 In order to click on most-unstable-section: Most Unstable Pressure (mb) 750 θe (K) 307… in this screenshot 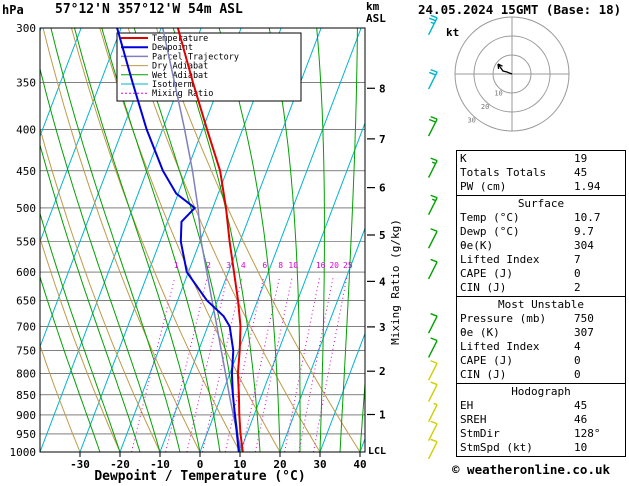, I will do `click(541, 339)`.